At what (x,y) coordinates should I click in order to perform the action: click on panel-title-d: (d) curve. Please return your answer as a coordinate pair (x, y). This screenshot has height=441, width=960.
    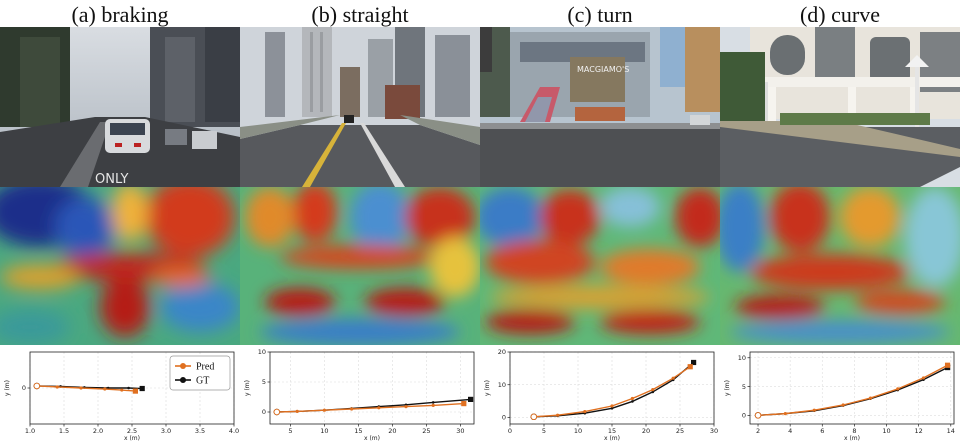
    Looking at the image, I should click on (839, 14).